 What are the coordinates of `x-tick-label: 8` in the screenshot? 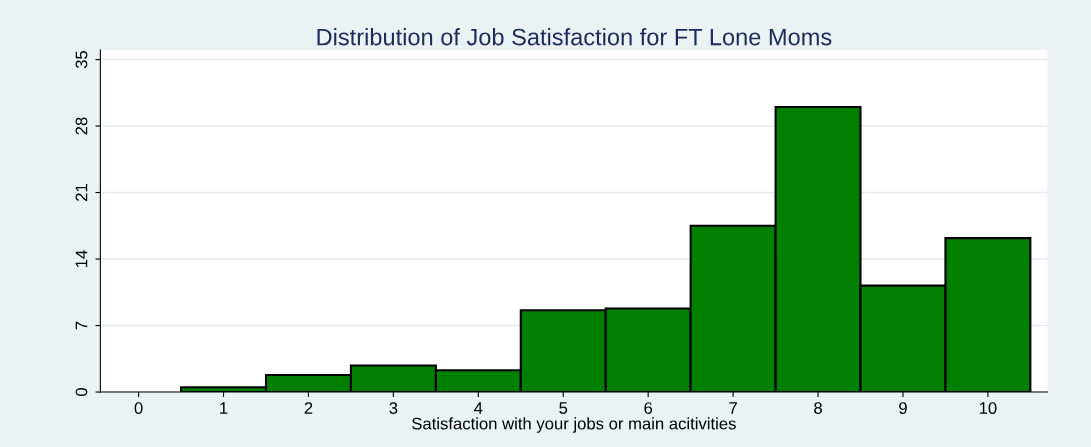 It's located at (818, 408).